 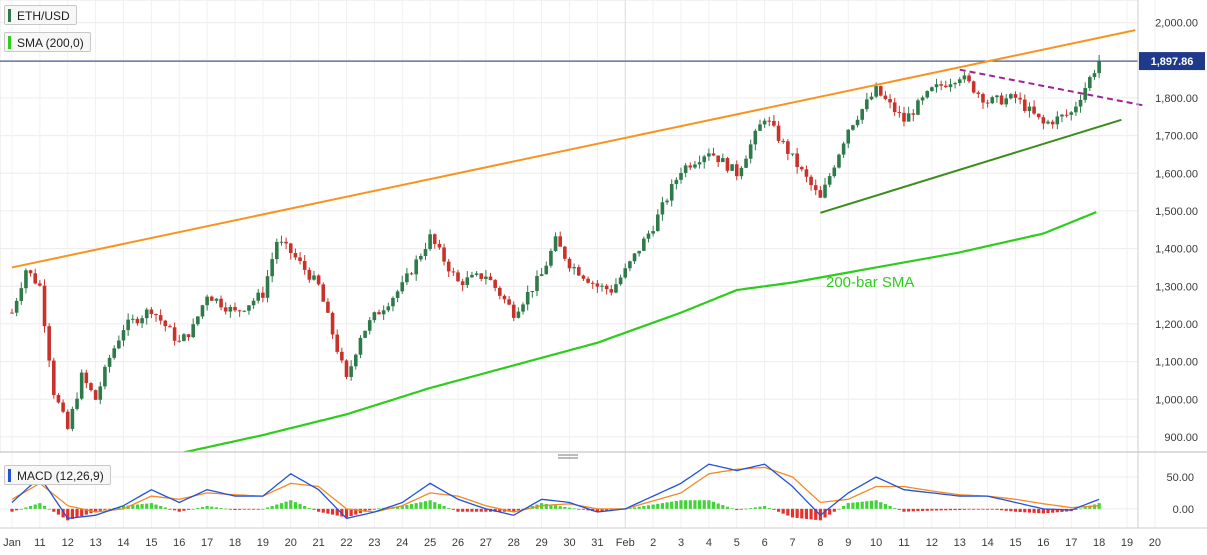 What do you see at coordinates (1176, 24) in the screenshot?
I see `y-tick-label: 2,000.00` at bounding box center [1176, 24].